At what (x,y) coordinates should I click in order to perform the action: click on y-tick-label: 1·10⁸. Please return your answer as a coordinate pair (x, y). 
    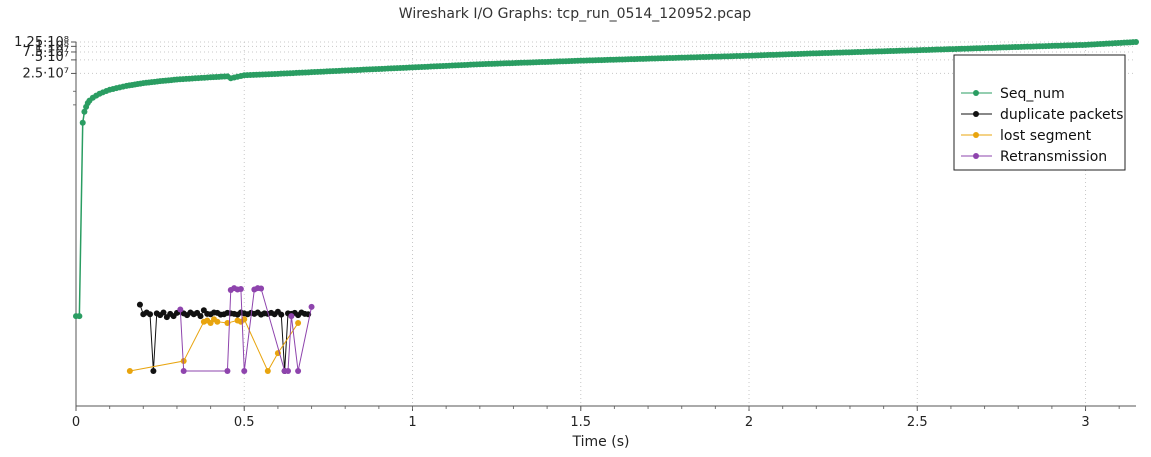
    Looking at the image, I should click on (52, 46).